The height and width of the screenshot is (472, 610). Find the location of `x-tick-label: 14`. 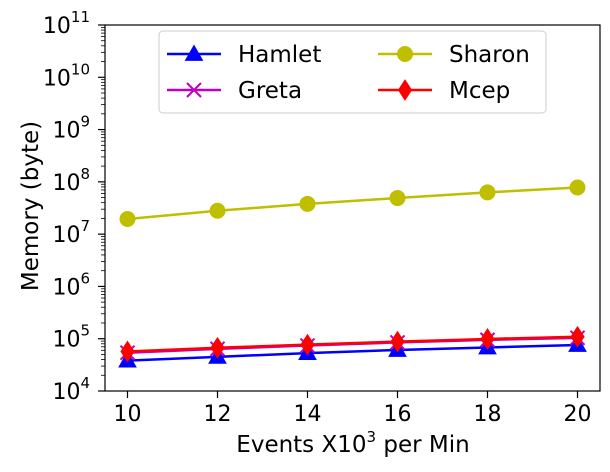

x-tick-label: 14 is located at coordinates (308, 414).